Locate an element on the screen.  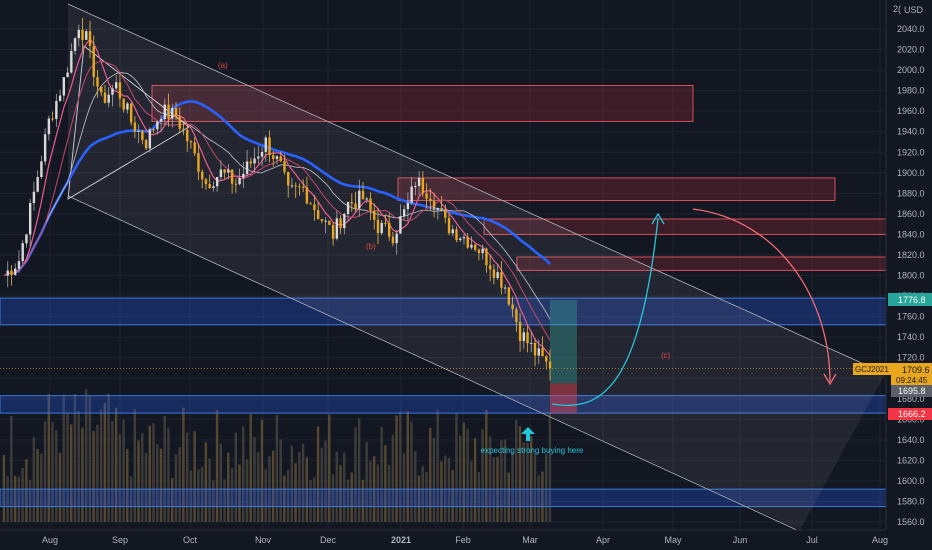
currency-label: USD is located at coordinates (914, 10).